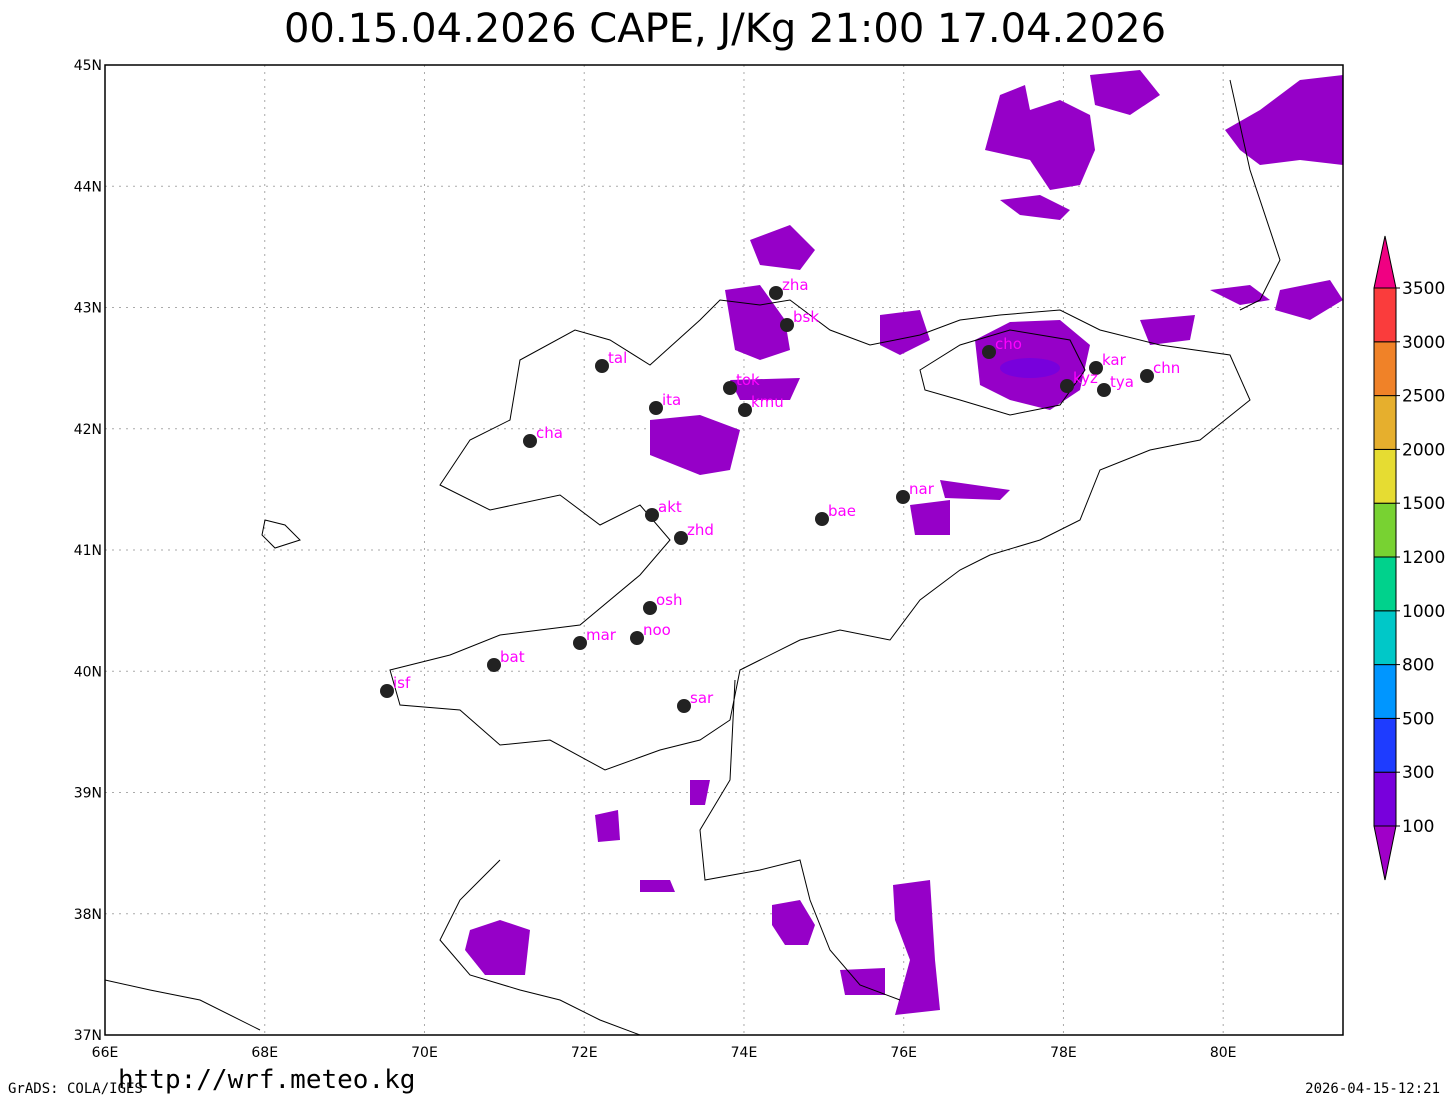 The width and height of the screenshot is (1450, 1100). Describe the element at coordinates (88, 187) in the screenshot. I see `lat-tick-label: 44N` at that location.